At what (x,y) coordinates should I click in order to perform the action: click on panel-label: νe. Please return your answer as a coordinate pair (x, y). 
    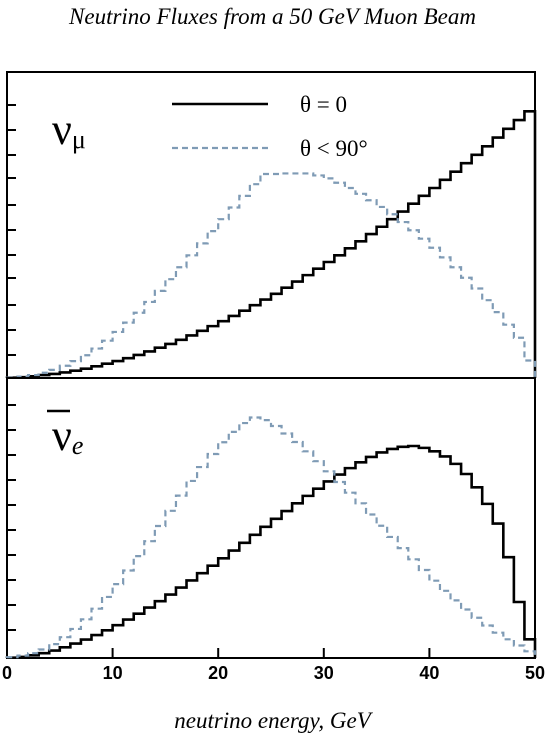
    Looking at the image, I should click on (67, 435).